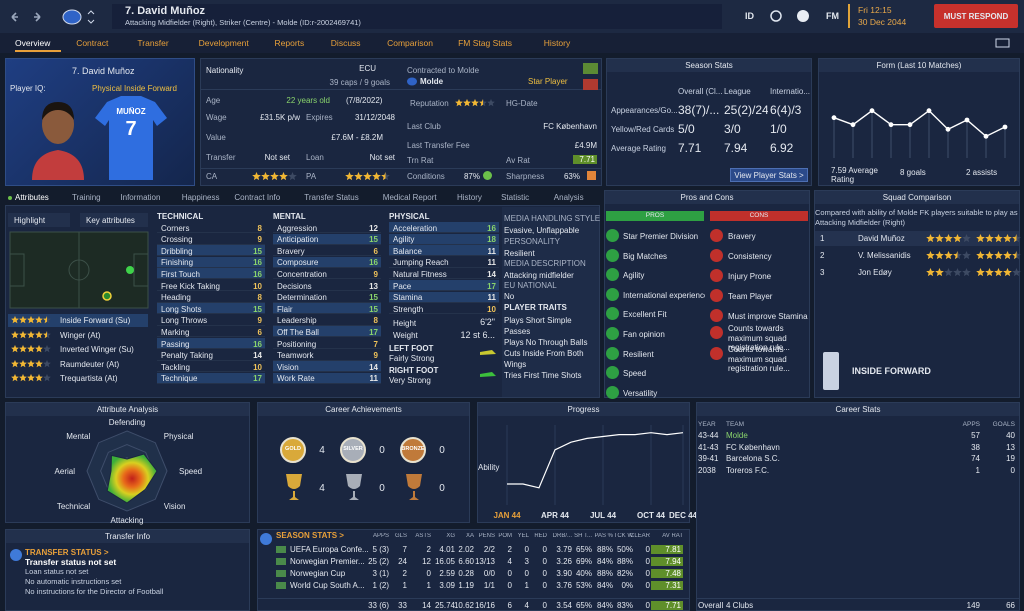 The height and width of the screenshot is (611, 1024). What do you see at coordinates (319, 117) in the screenshot?
I see `expires-label: Expires` at bounding box center [319, 117].